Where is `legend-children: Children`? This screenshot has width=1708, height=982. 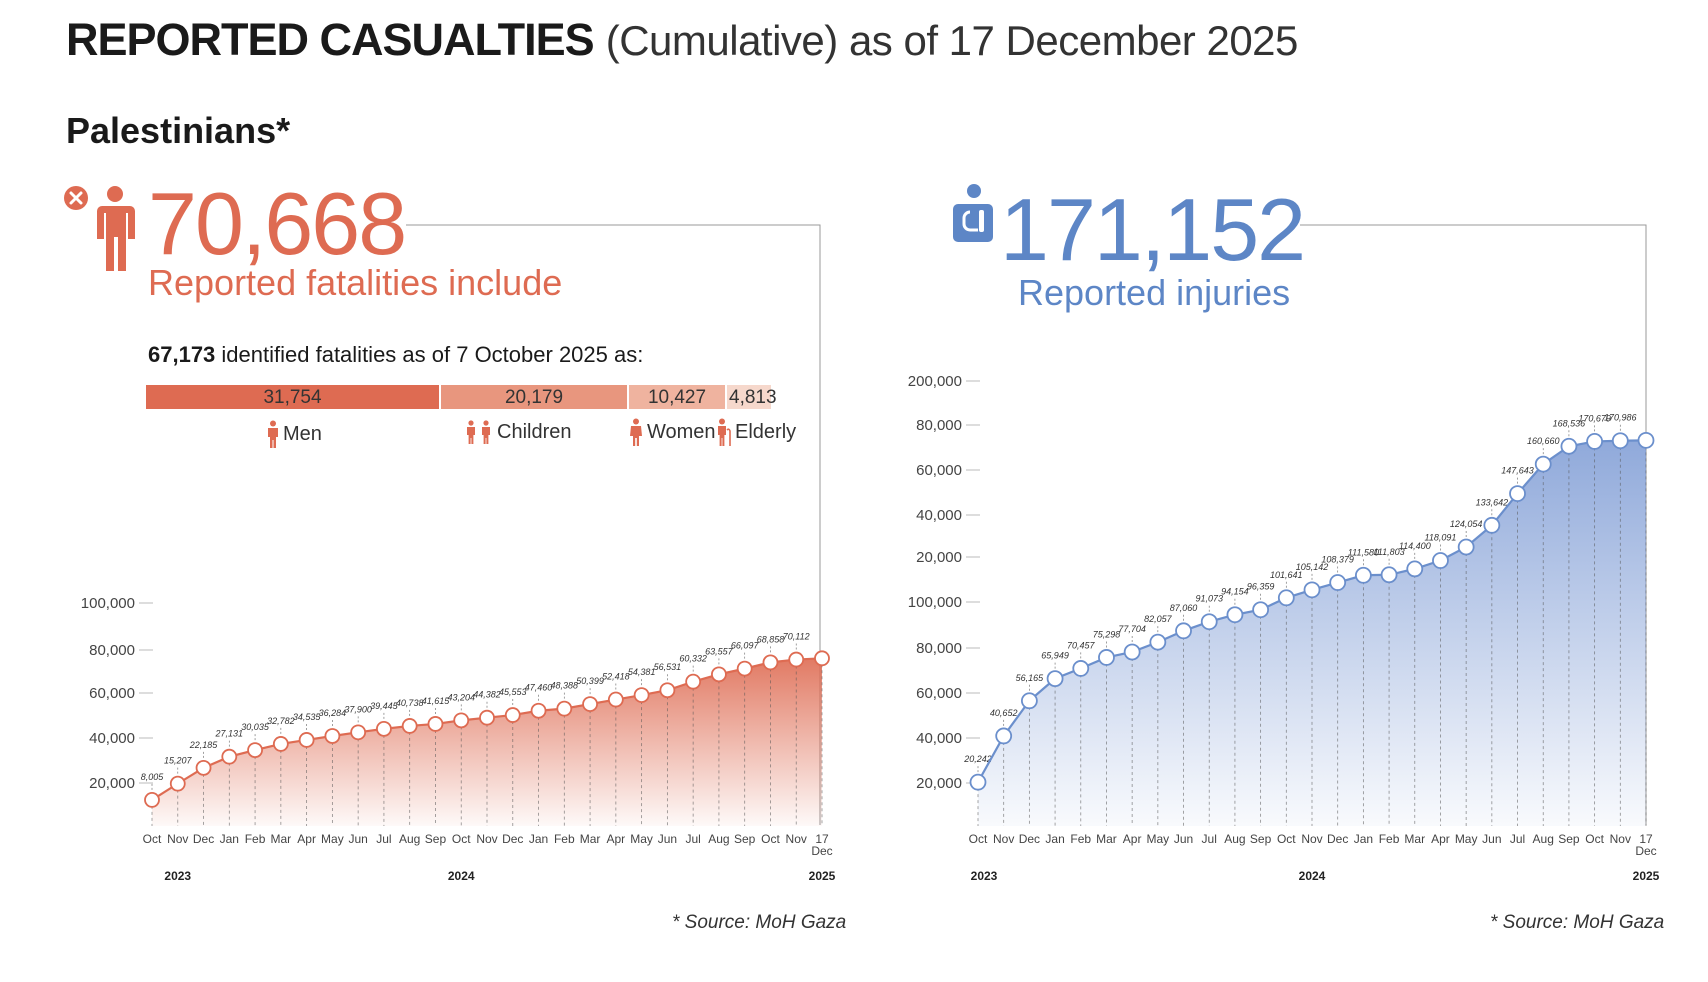
legend-children: Children is located at coordinates (517, 432).